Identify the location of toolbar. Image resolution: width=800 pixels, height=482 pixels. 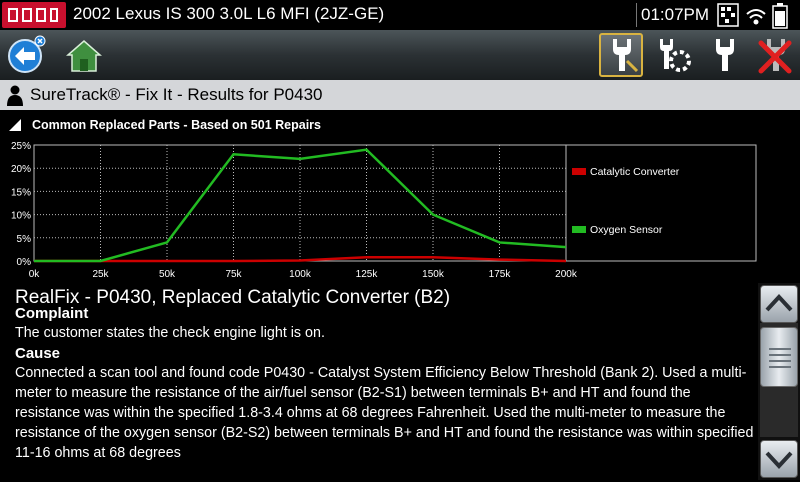
(400, 55).